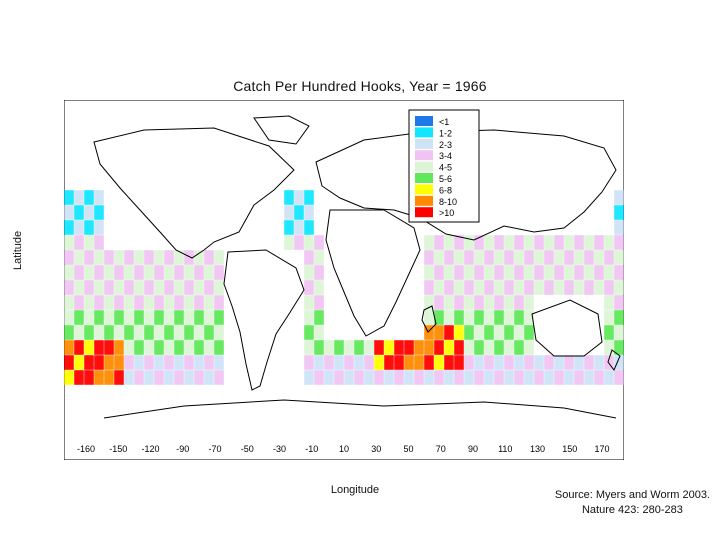 The height and width of the screenshot is (540, 720). I want to click on x-tick-label: -90, so click(182, 449).